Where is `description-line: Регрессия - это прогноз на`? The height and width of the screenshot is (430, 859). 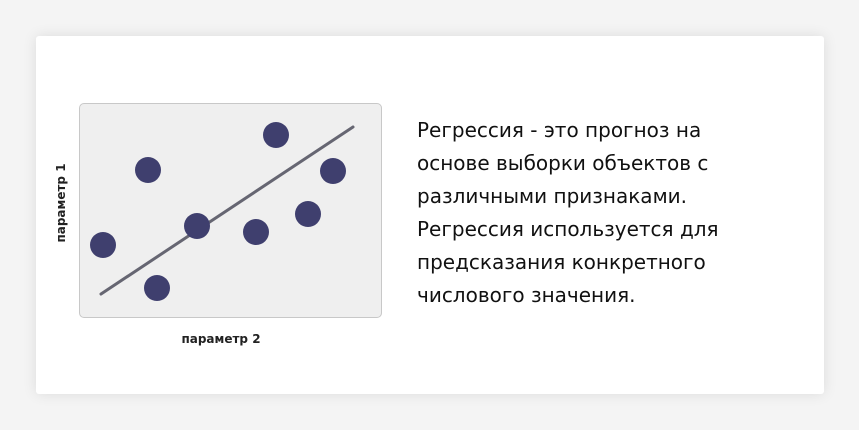
description-line: Регрессия - это прогноз на is located at coordinates (559, 130).